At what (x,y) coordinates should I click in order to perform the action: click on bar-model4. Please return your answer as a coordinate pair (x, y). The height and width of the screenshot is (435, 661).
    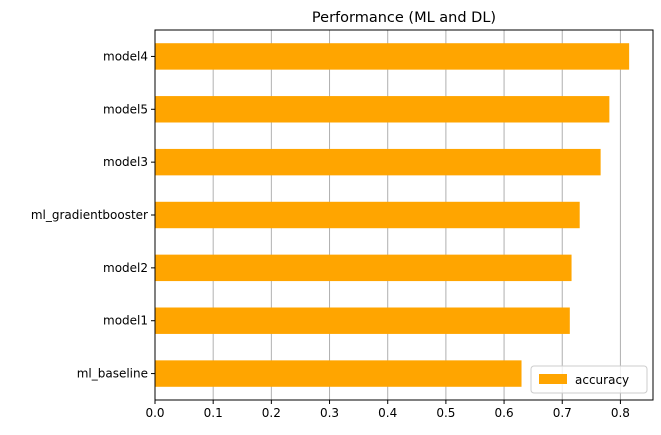
    Looking at the image, I should click on (392, 56).